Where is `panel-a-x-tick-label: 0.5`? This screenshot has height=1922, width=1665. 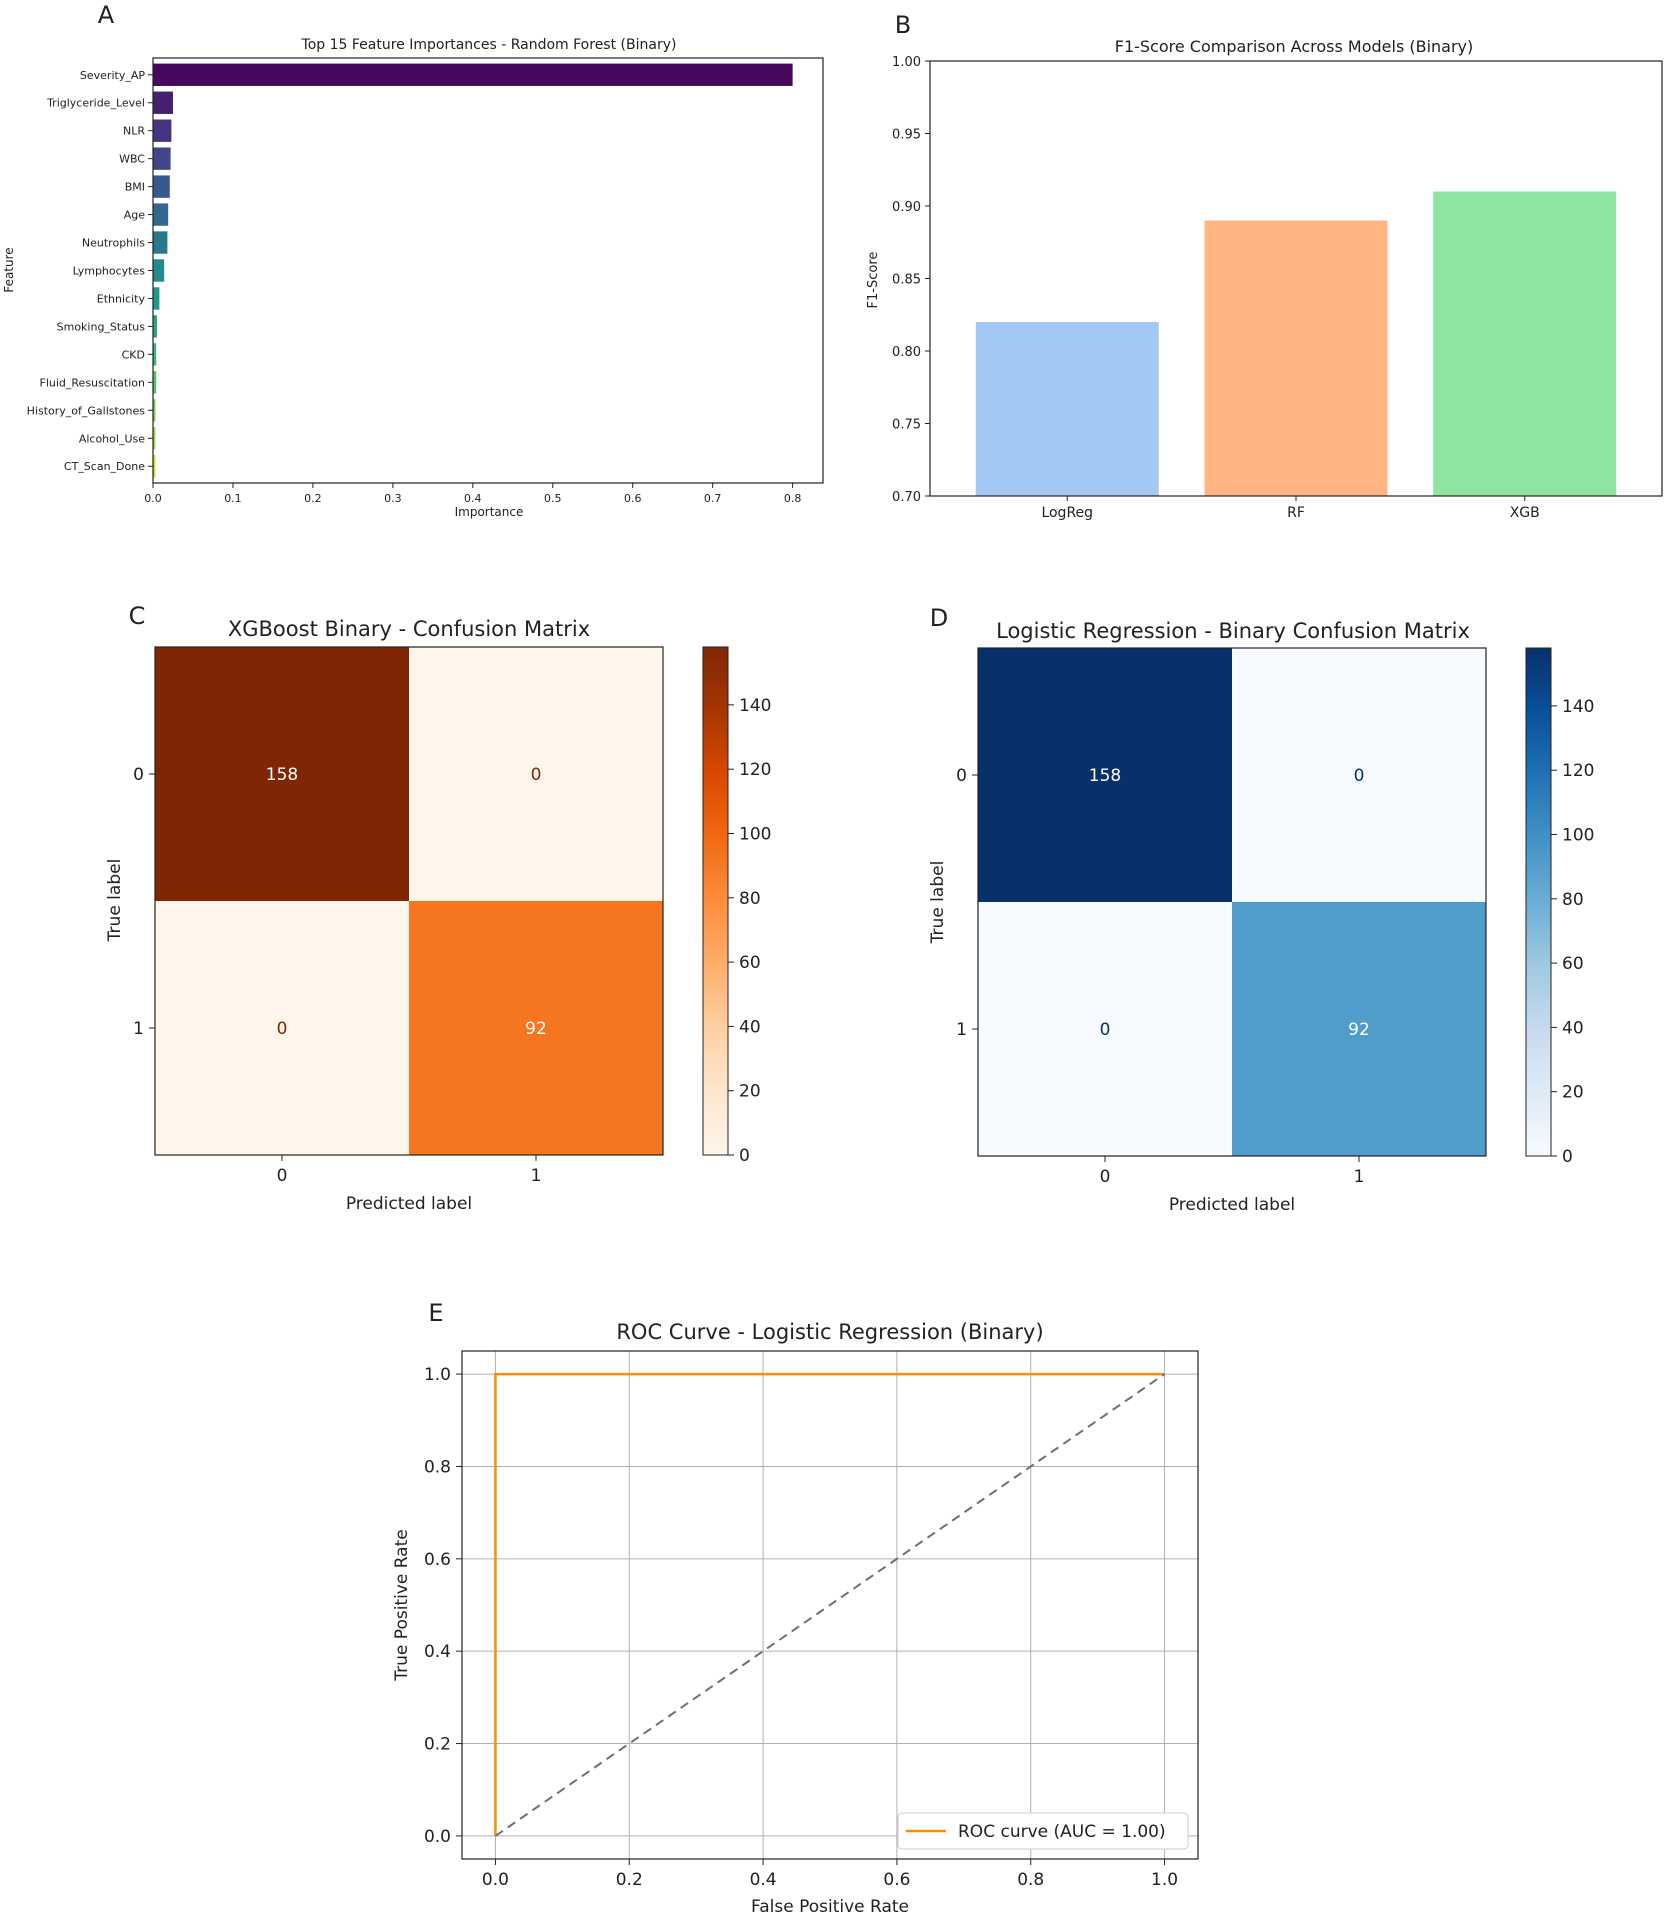 panel-a-x-tick-label: 0.5 is located at coordinates (553, 498).